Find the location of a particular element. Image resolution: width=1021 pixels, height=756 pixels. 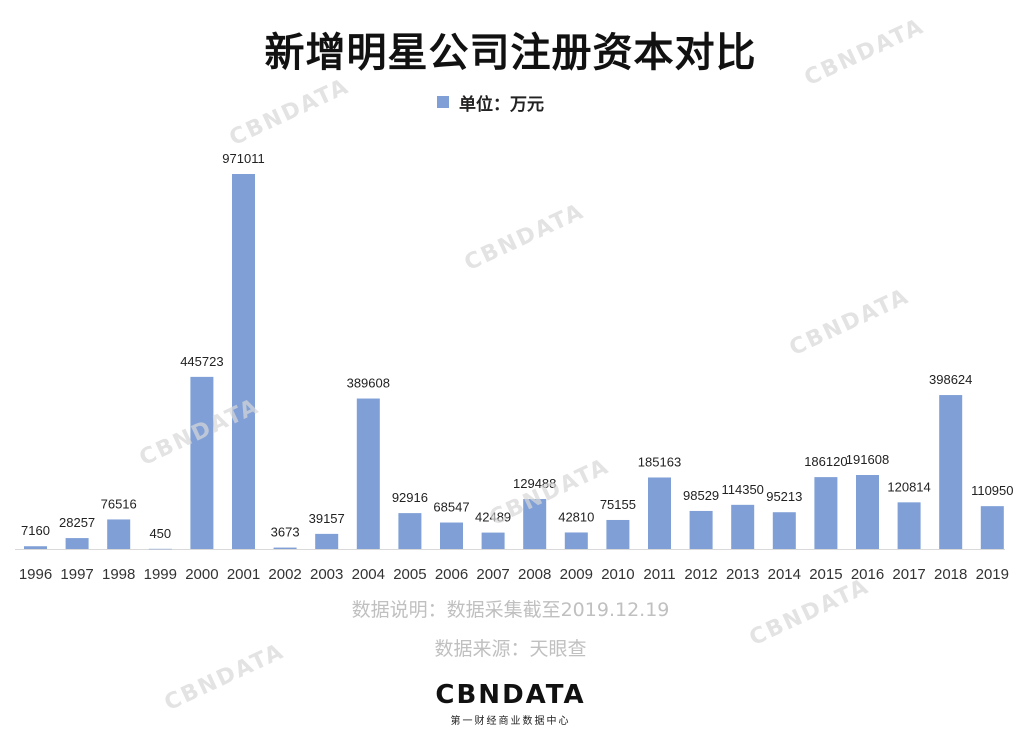

bar-2007 is located at coordinates (493, 540).